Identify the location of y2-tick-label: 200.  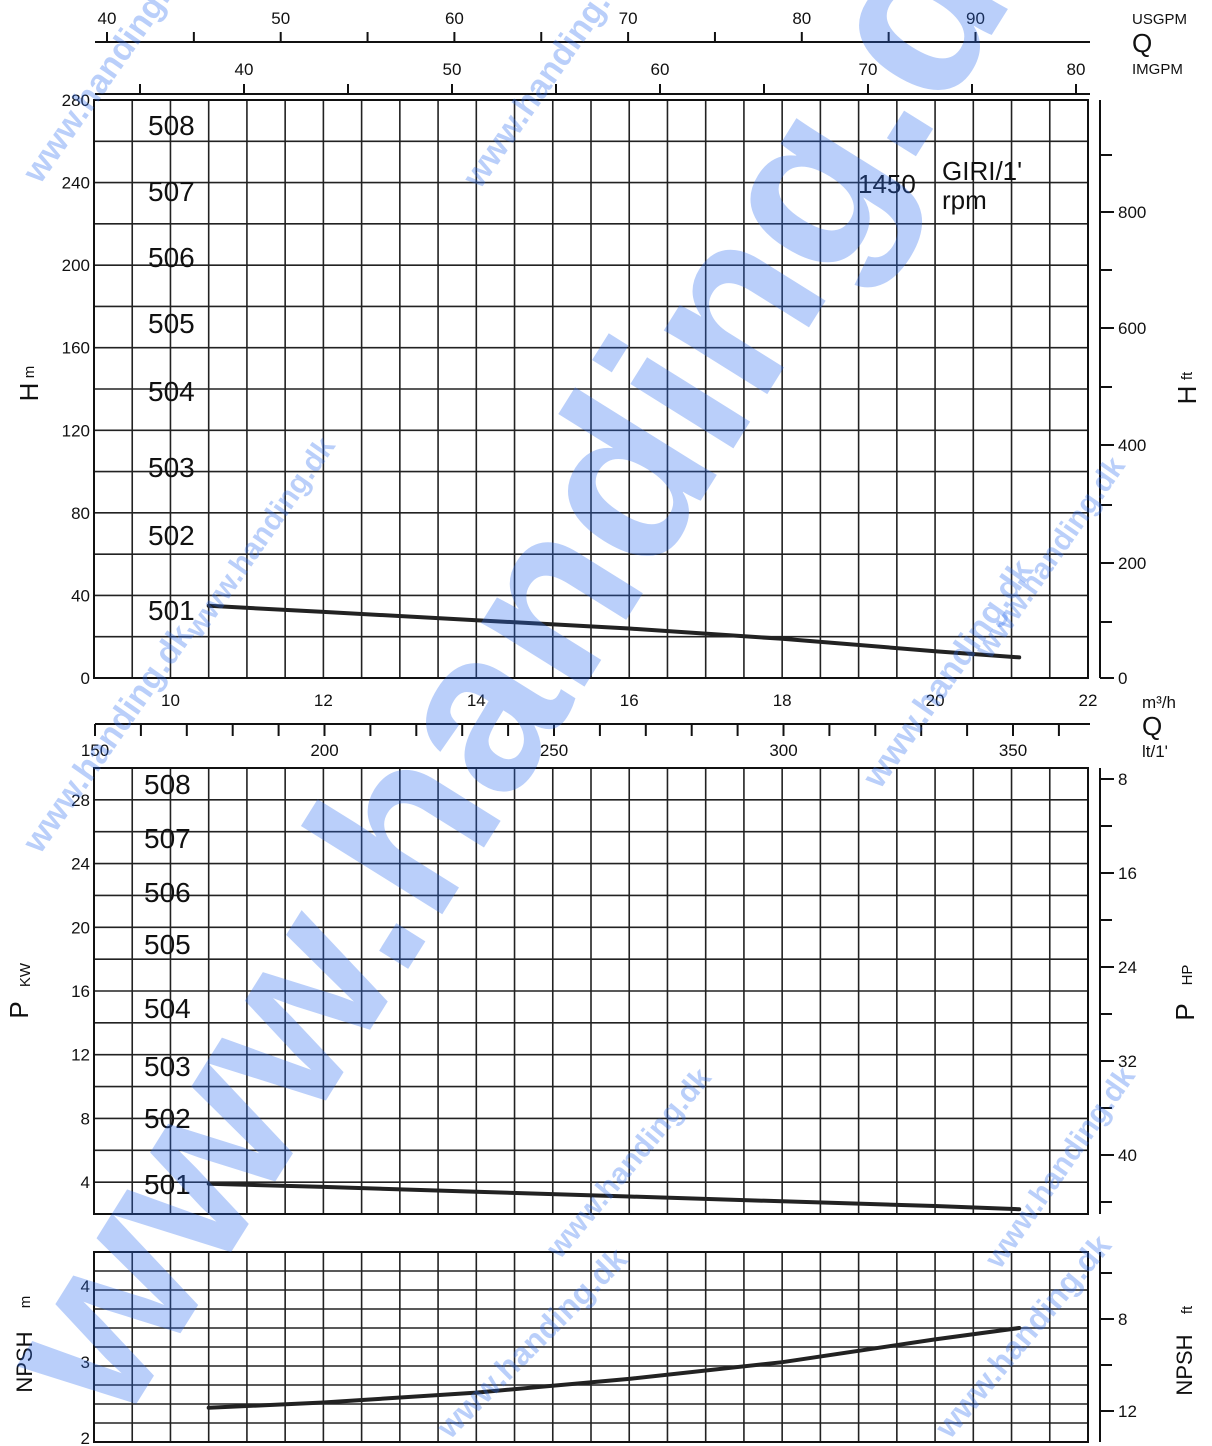
(1132, 563).